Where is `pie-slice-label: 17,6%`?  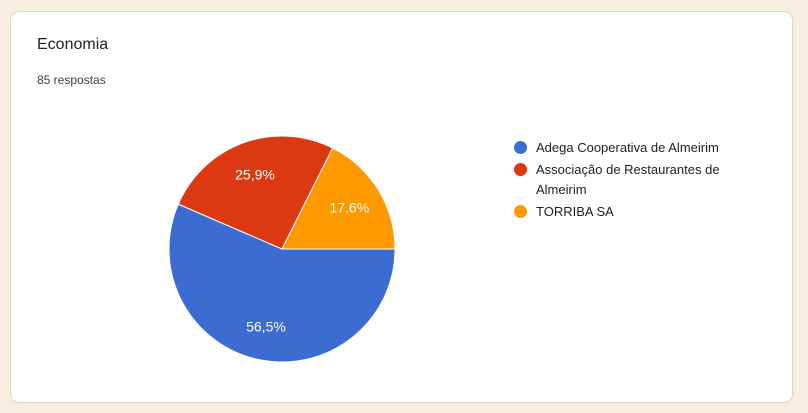 pie-slice-label: 17,6% is located at coordinates (349, 207).